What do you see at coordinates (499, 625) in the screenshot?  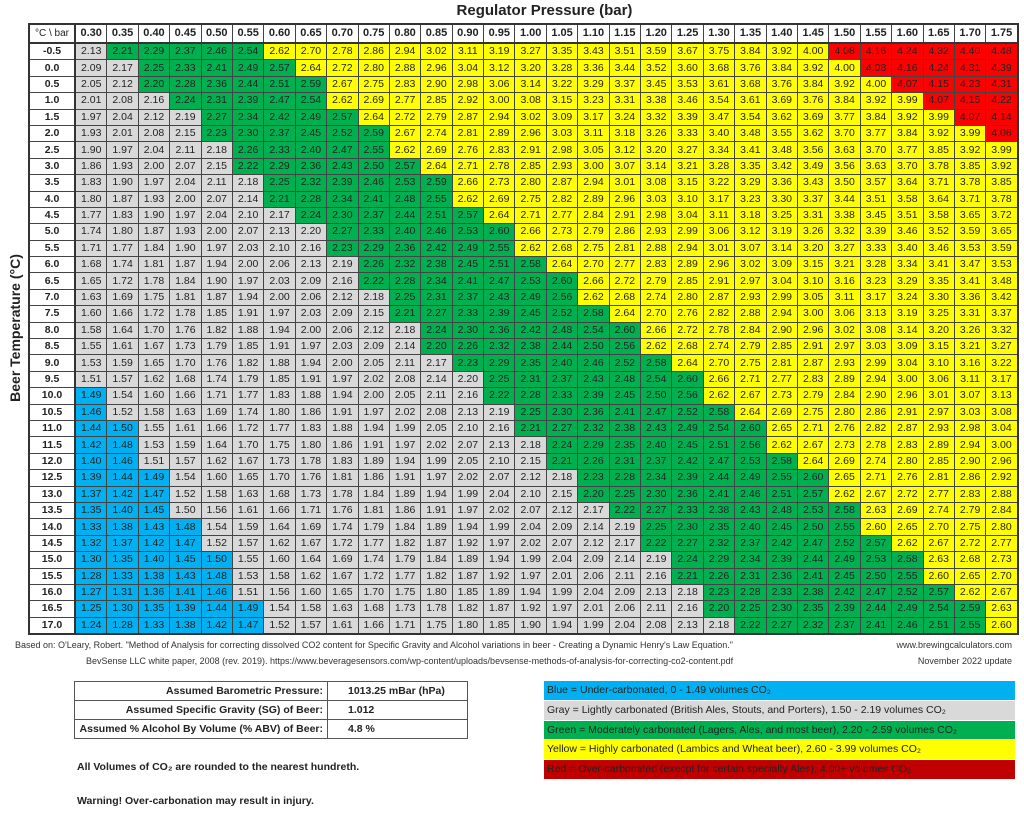 I see `co2-volume-cell: 1.85` at bounding box center [499, 625].